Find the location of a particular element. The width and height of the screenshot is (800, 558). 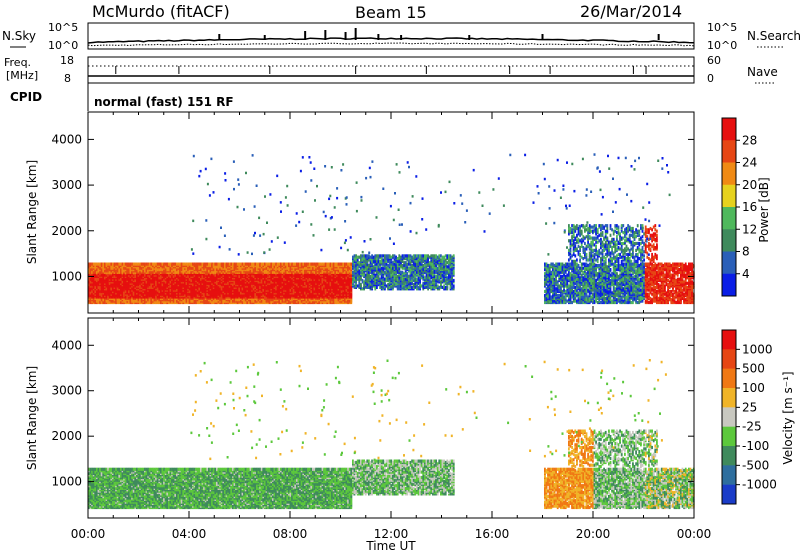

noise-spikes is located at coordinates (438, 34).